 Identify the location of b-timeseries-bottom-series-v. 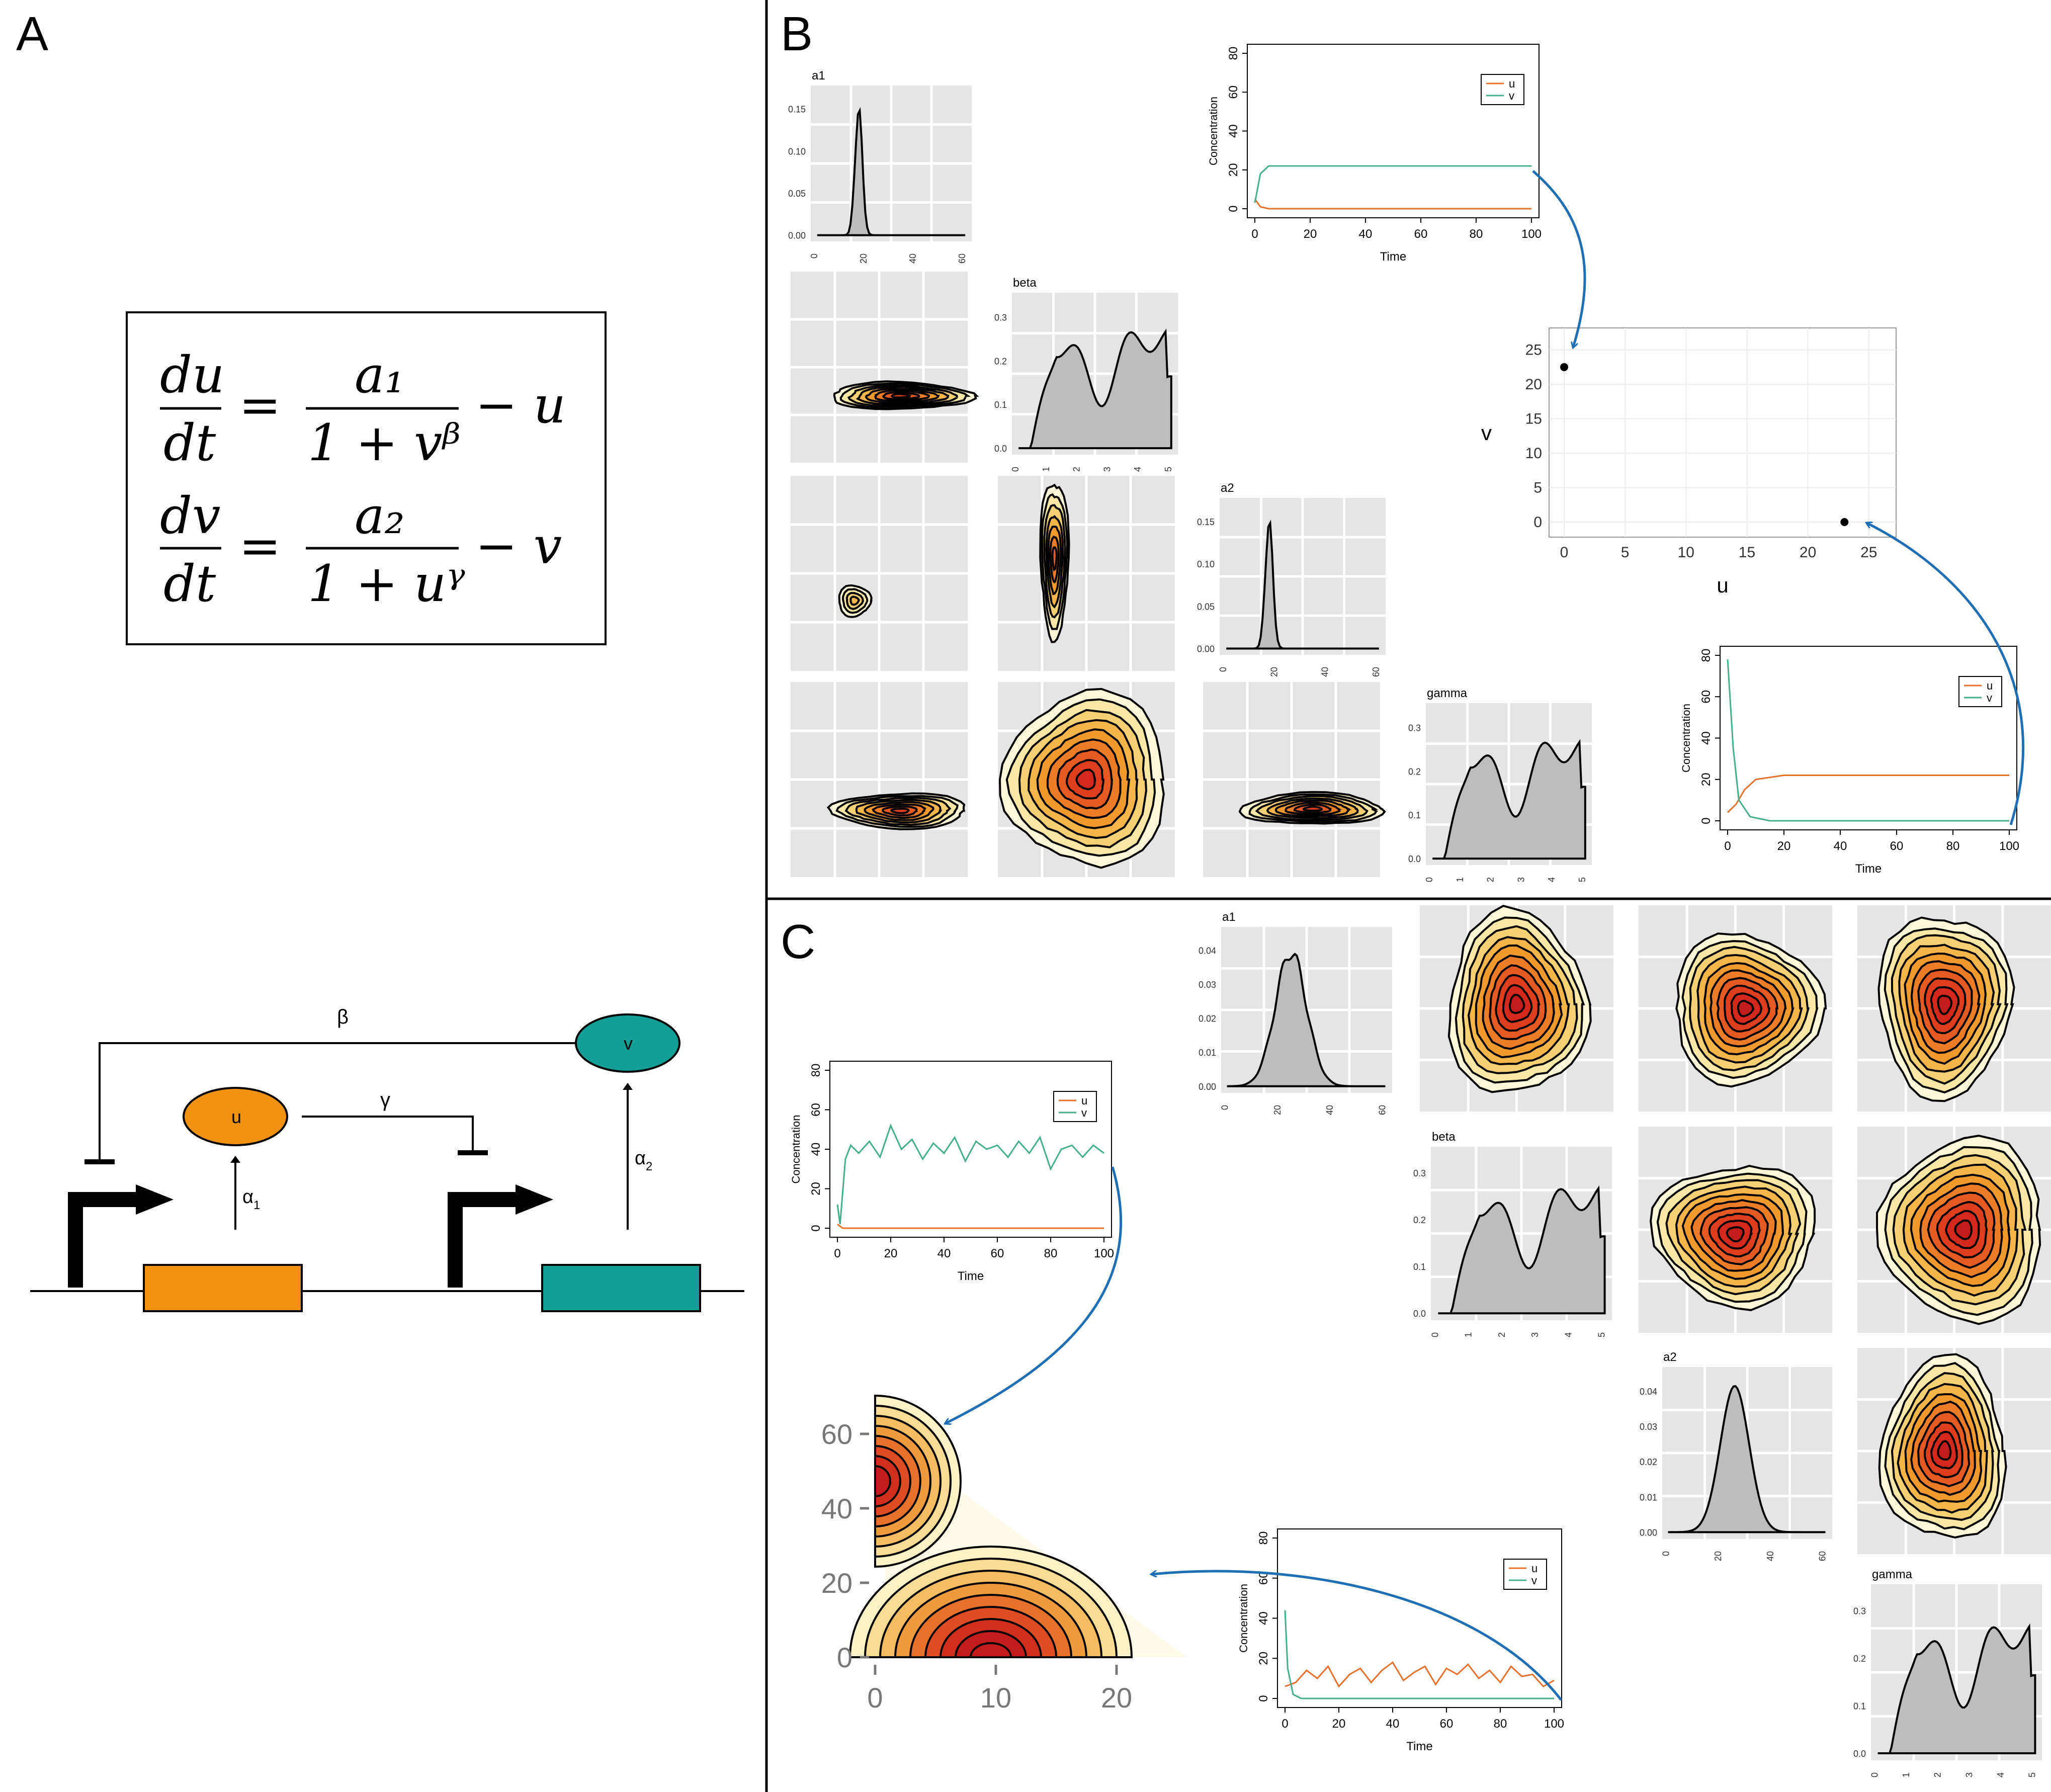
(1868, 740).